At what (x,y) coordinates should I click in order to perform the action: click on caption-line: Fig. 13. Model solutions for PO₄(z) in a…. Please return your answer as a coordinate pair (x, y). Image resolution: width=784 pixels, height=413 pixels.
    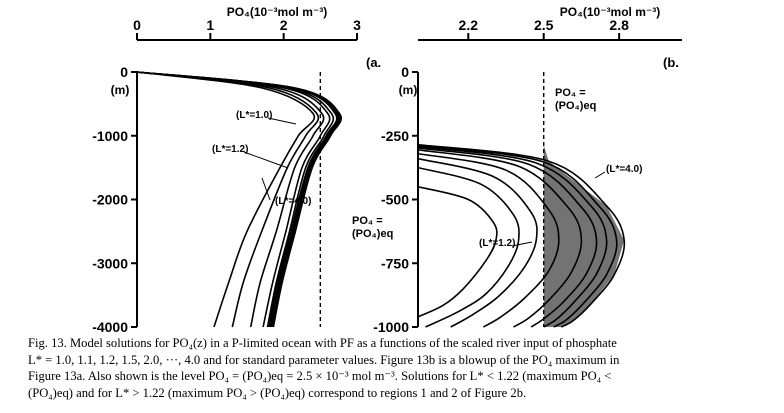
    Looking at the image, I should click on (322, 343).